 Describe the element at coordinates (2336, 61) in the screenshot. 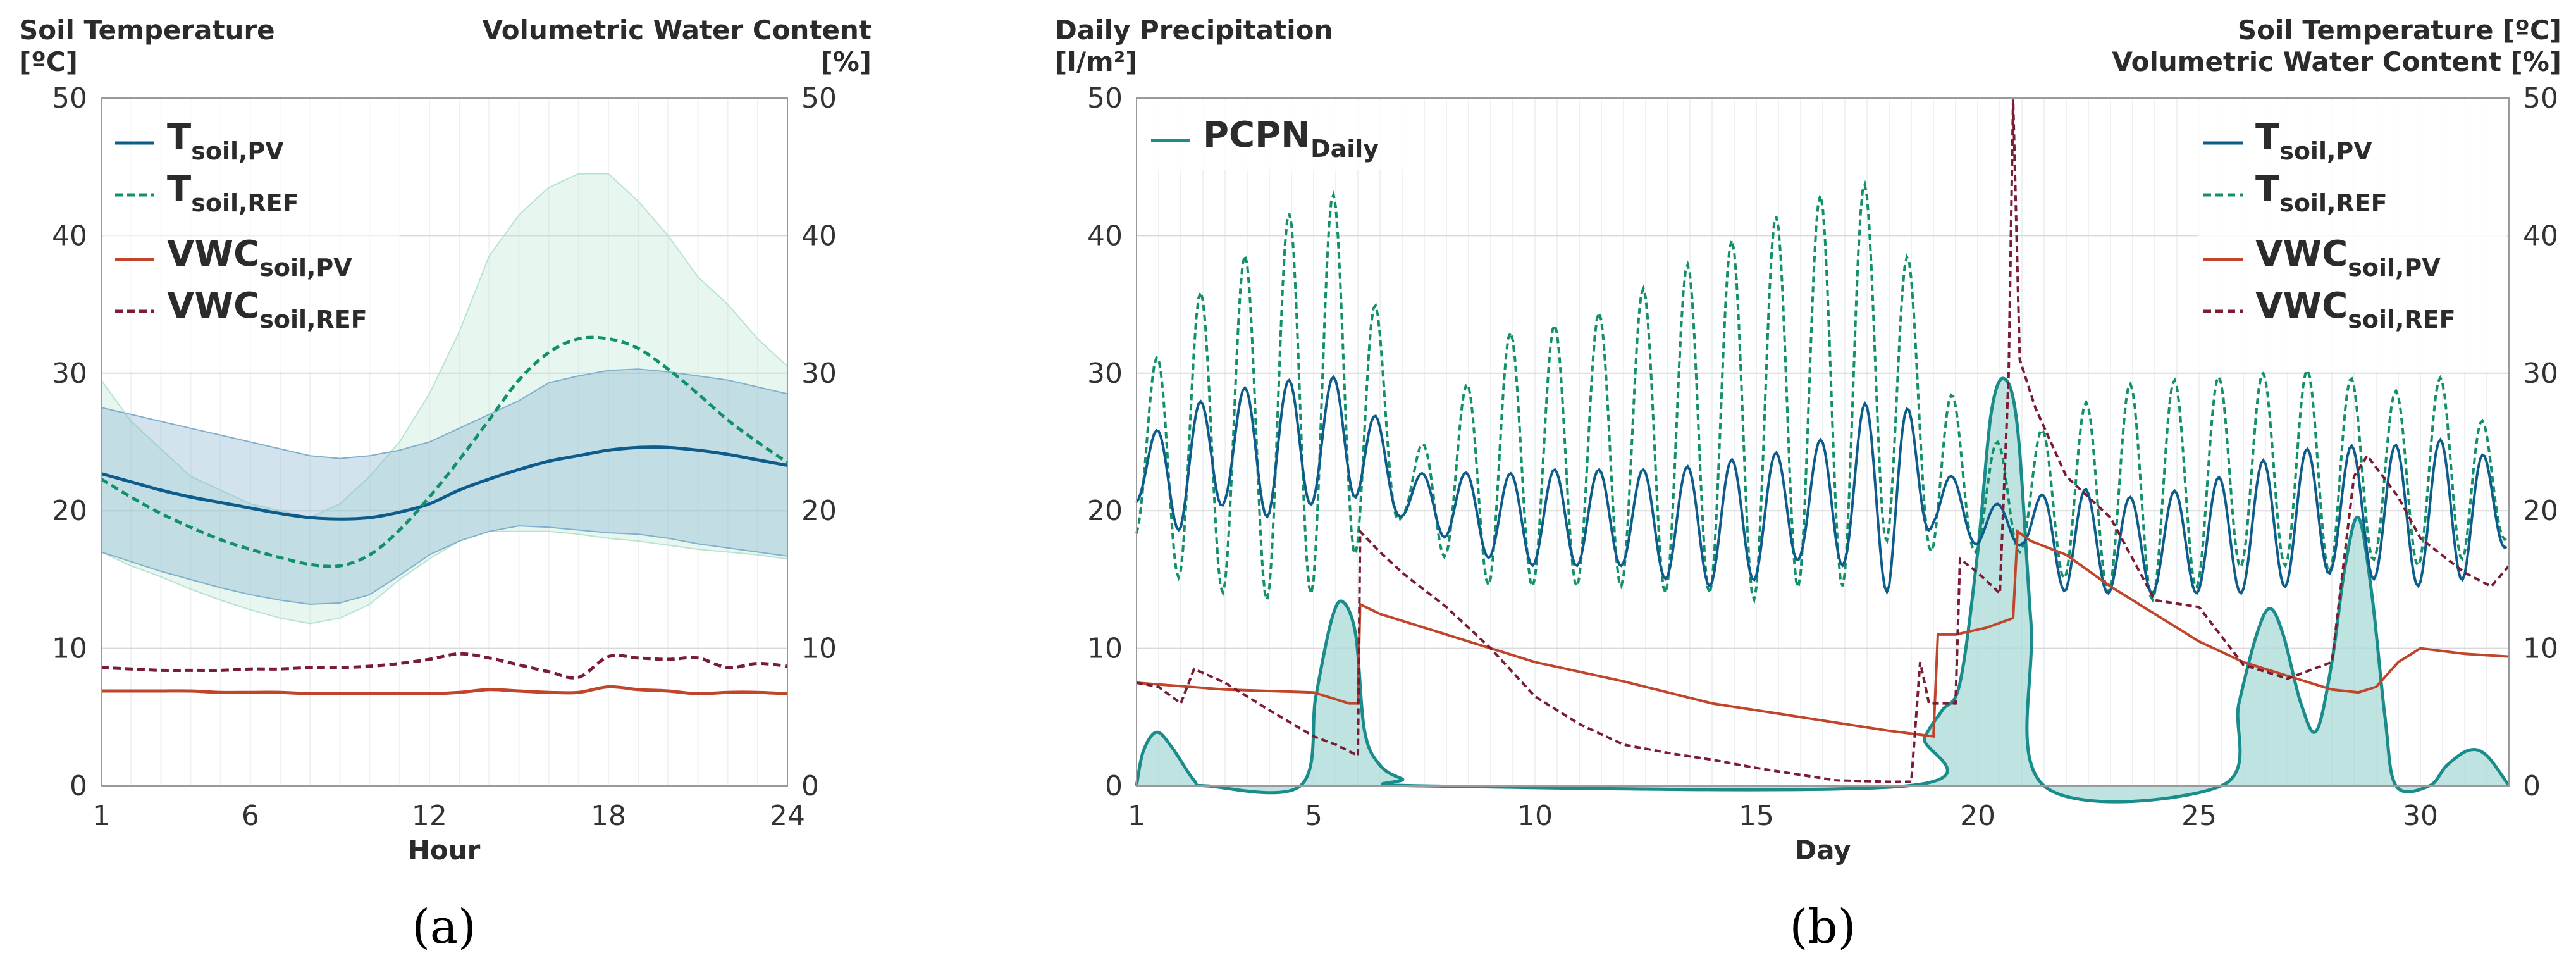

I see `panel-b-title-right-line2: Volumetric Water Content [%]` at that location.